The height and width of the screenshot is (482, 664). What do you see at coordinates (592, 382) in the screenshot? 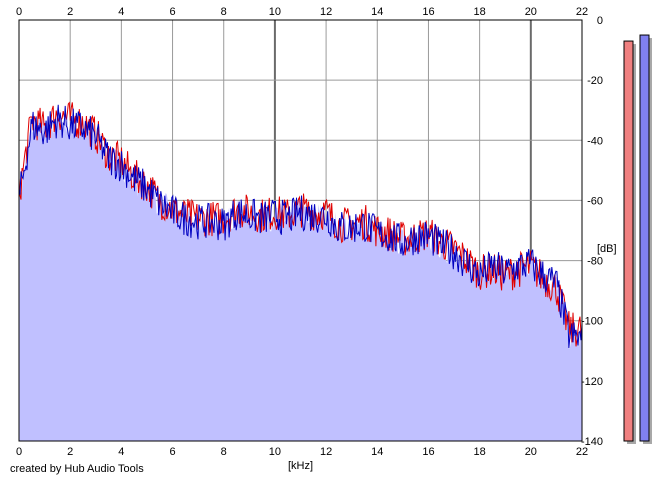
I see `y-tick-label: -120` at bounding box center [592, 382].